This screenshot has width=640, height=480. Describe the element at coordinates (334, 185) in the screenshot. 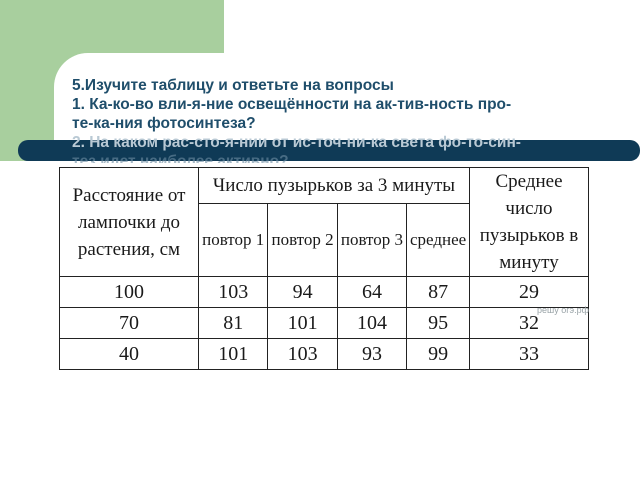

I see `header-bubbles-3min: Число пузырьков за 3 минуты` at that location.